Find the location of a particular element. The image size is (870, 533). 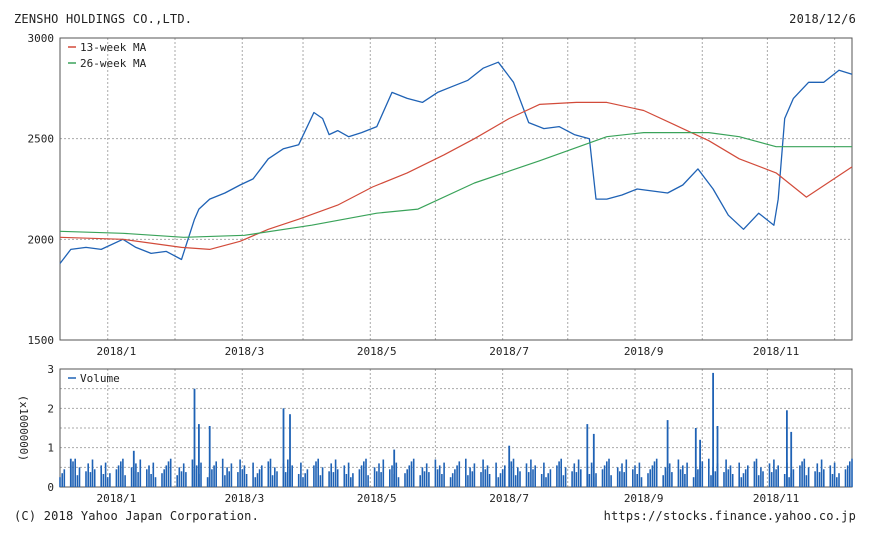

price-xtick-label: 2018/7 is located at coordinates (509, 351).